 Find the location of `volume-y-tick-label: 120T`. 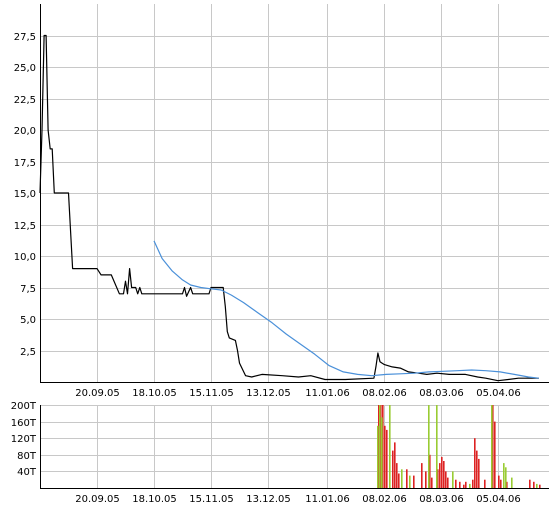

volume-y-tick-label: 120T is located at coordinates (24, 439).